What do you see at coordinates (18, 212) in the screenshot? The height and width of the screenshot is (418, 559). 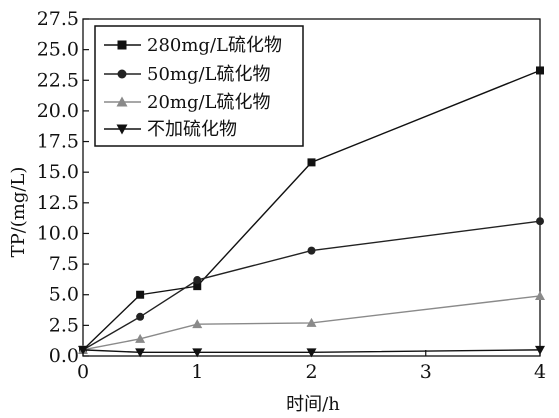 I see `y-axis-title: TP/(mg/L)` at bounding box center [18, 212].